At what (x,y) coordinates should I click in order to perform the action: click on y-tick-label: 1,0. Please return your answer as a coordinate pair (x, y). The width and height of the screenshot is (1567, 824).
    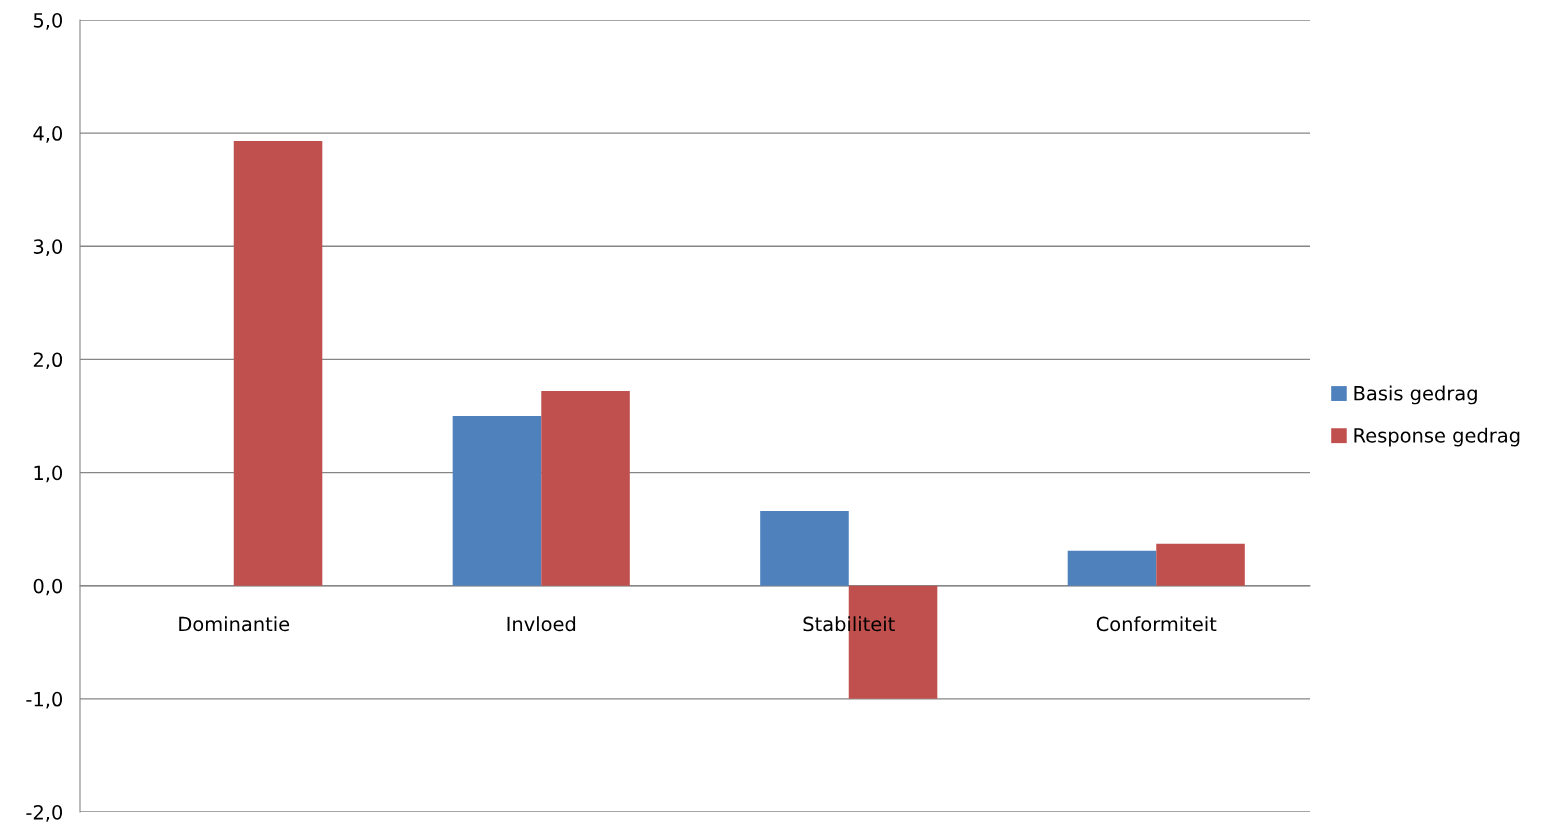
    Looking at the image, I should click on (48, 474).